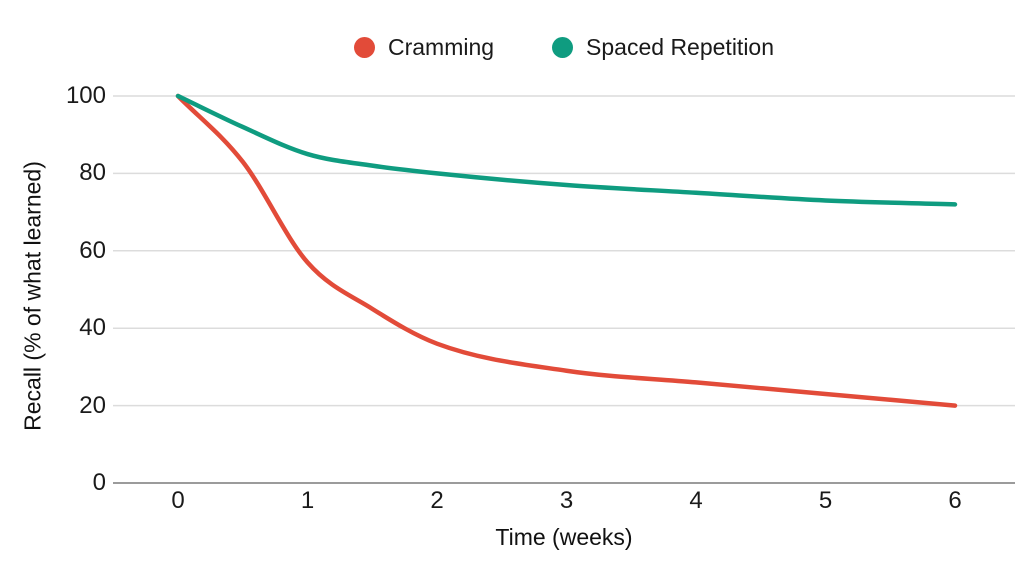  Describe the element at coordinates (825, 500) in the screenshot. I see `x-tick-label: 5` at that location.